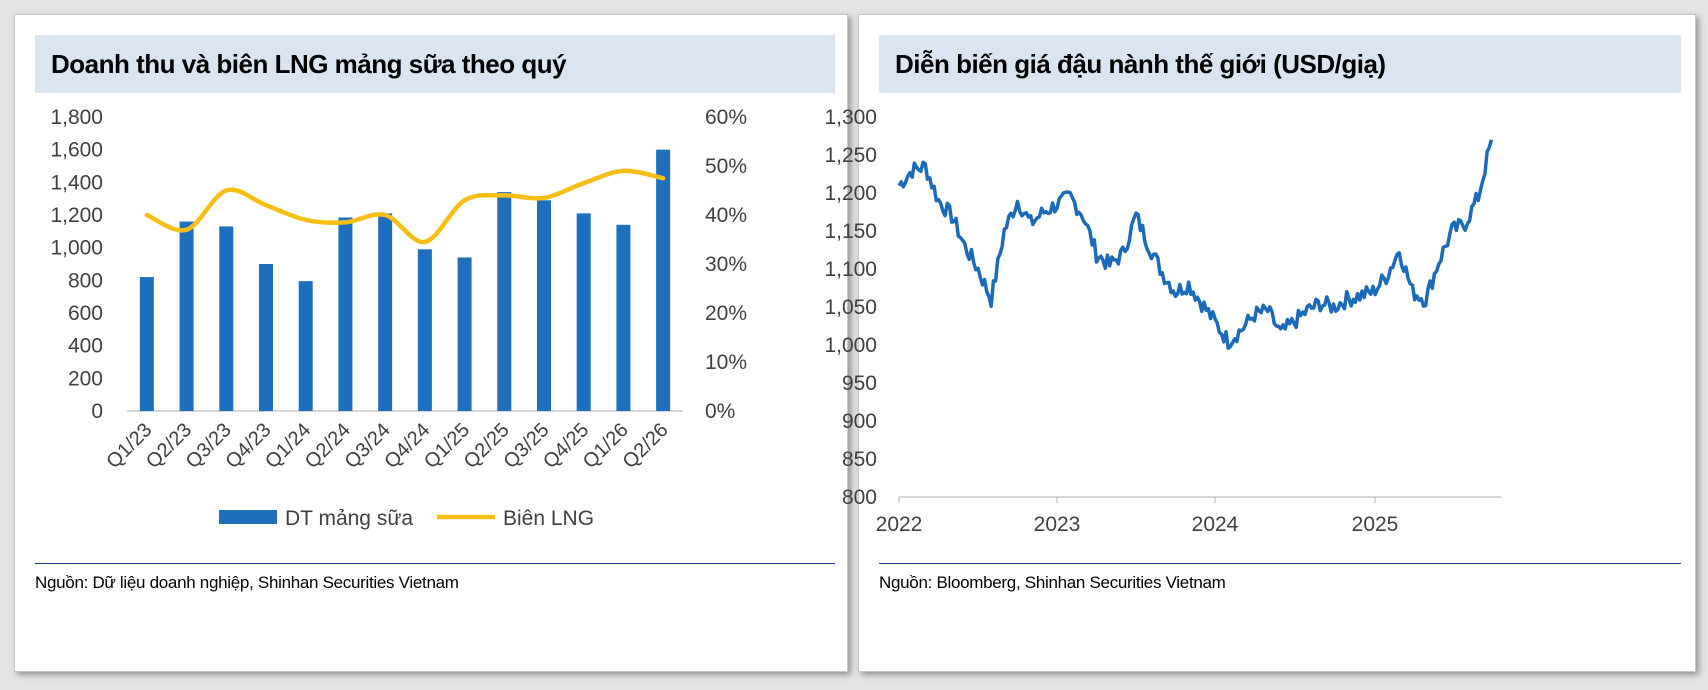 This screenshot has height=690, width=1708. What do you see at coordinates (859, 421) in the screenshot?
I see `y-tick-label: 900` at bounding box center [859, 421].